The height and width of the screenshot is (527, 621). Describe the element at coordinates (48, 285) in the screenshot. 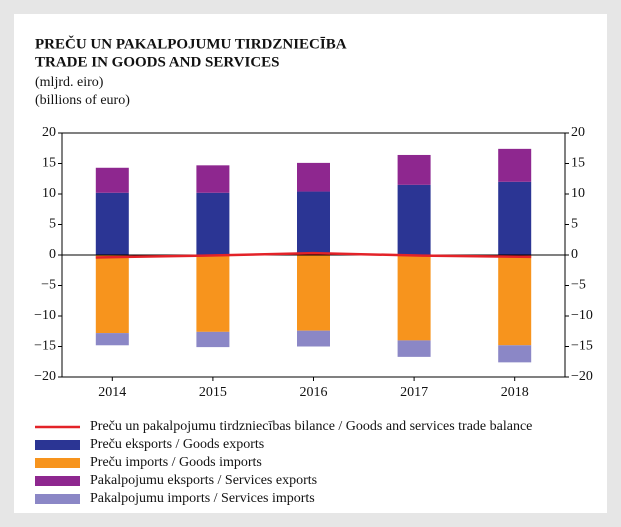

I see `y-tick-label: −5` at that location.